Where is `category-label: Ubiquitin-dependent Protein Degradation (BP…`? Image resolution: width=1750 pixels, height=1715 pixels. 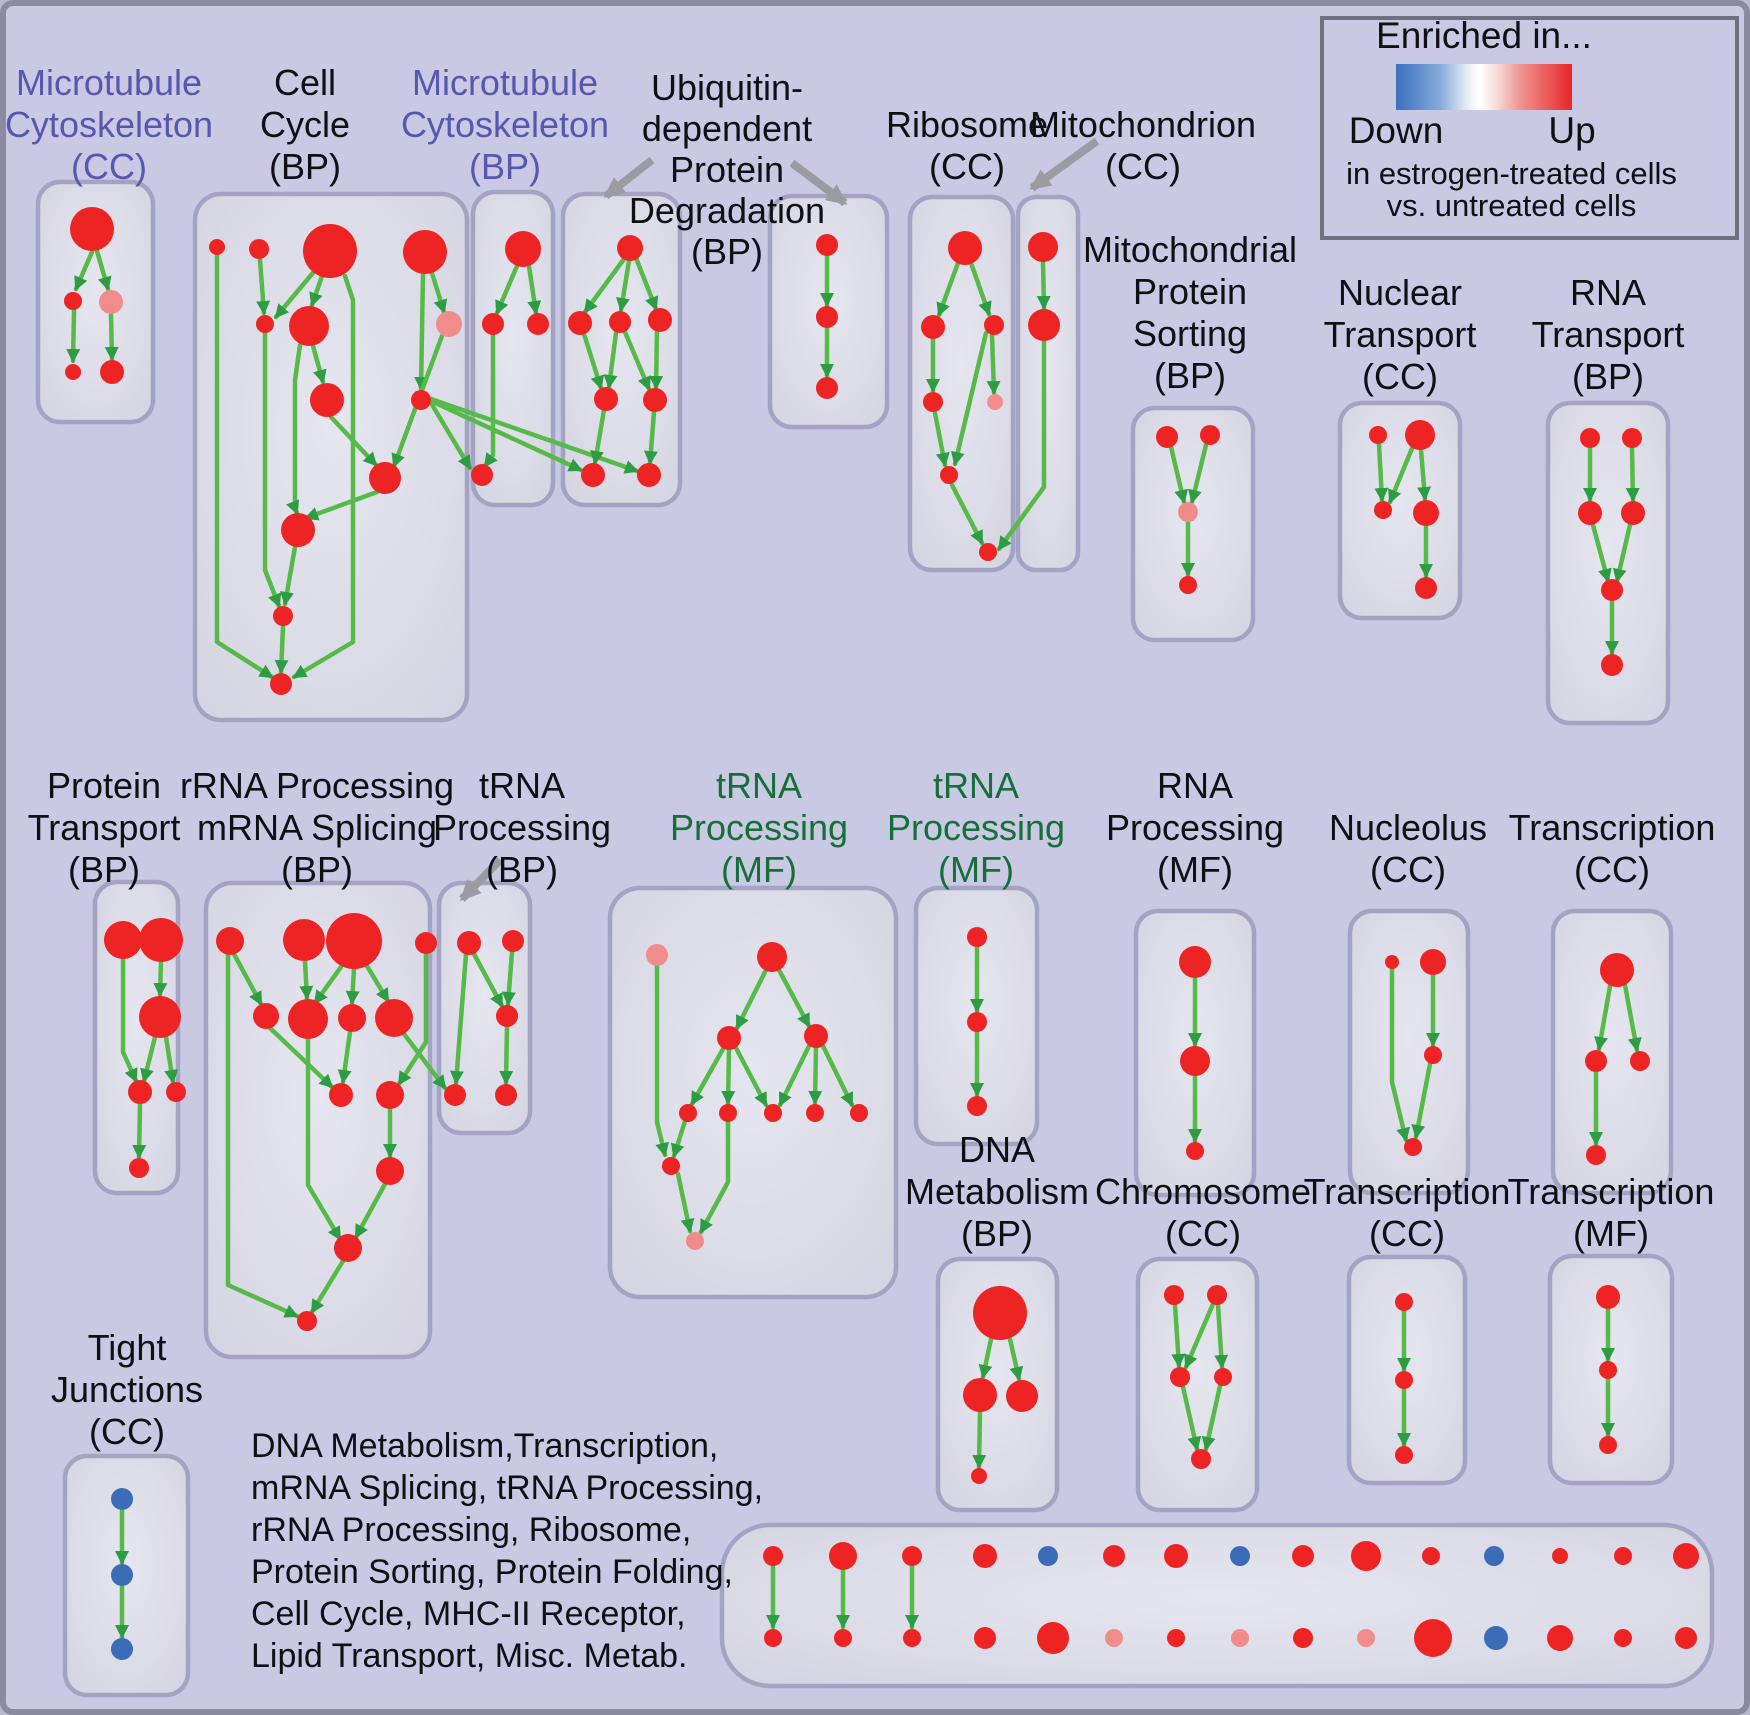 category-label: Ubiquitin-dependent Protein Degradation (BP… is located at coordinates (727, 169).